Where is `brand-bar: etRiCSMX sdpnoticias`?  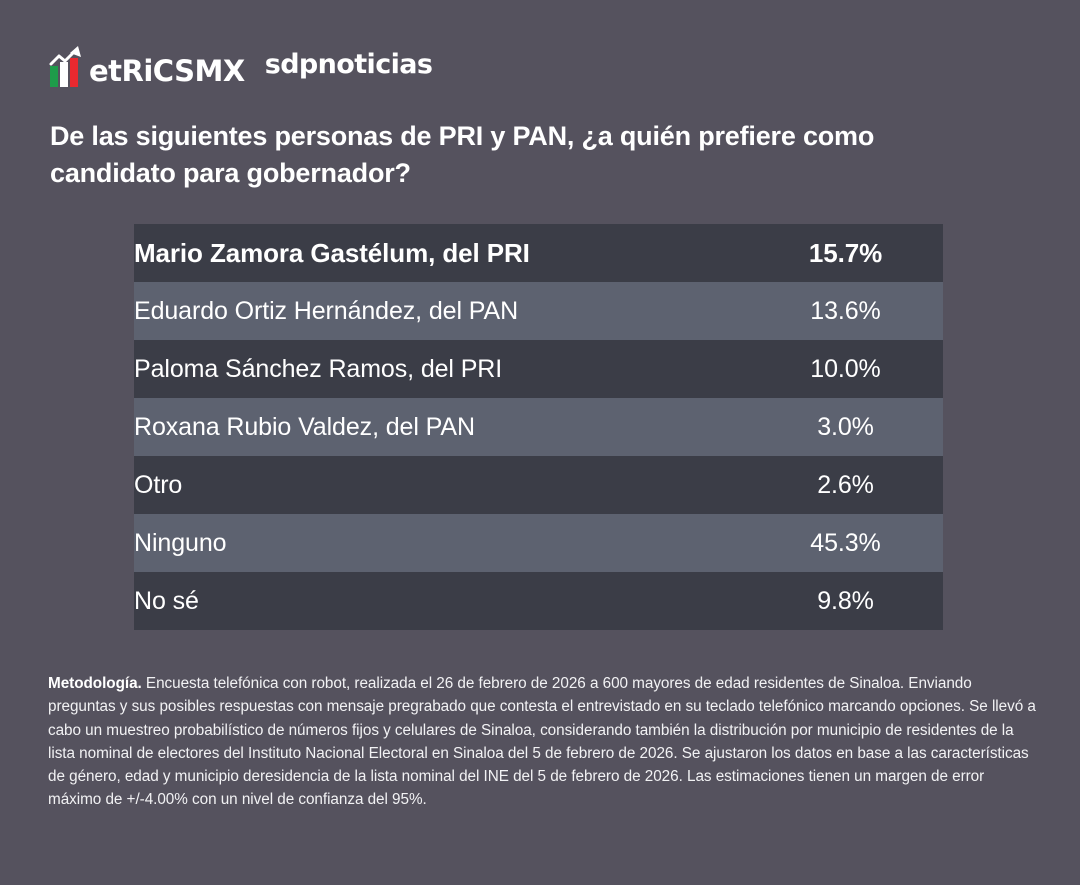 brand-bar: etRiCSMX sdpnoticias is located at coordinates (240, 66).